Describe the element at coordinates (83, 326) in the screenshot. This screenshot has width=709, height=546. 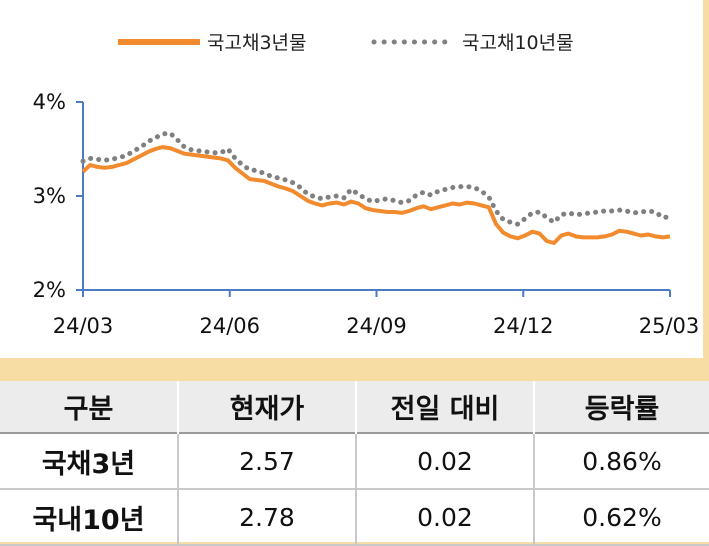
I see `x-tick-label: 24/03` at that location.